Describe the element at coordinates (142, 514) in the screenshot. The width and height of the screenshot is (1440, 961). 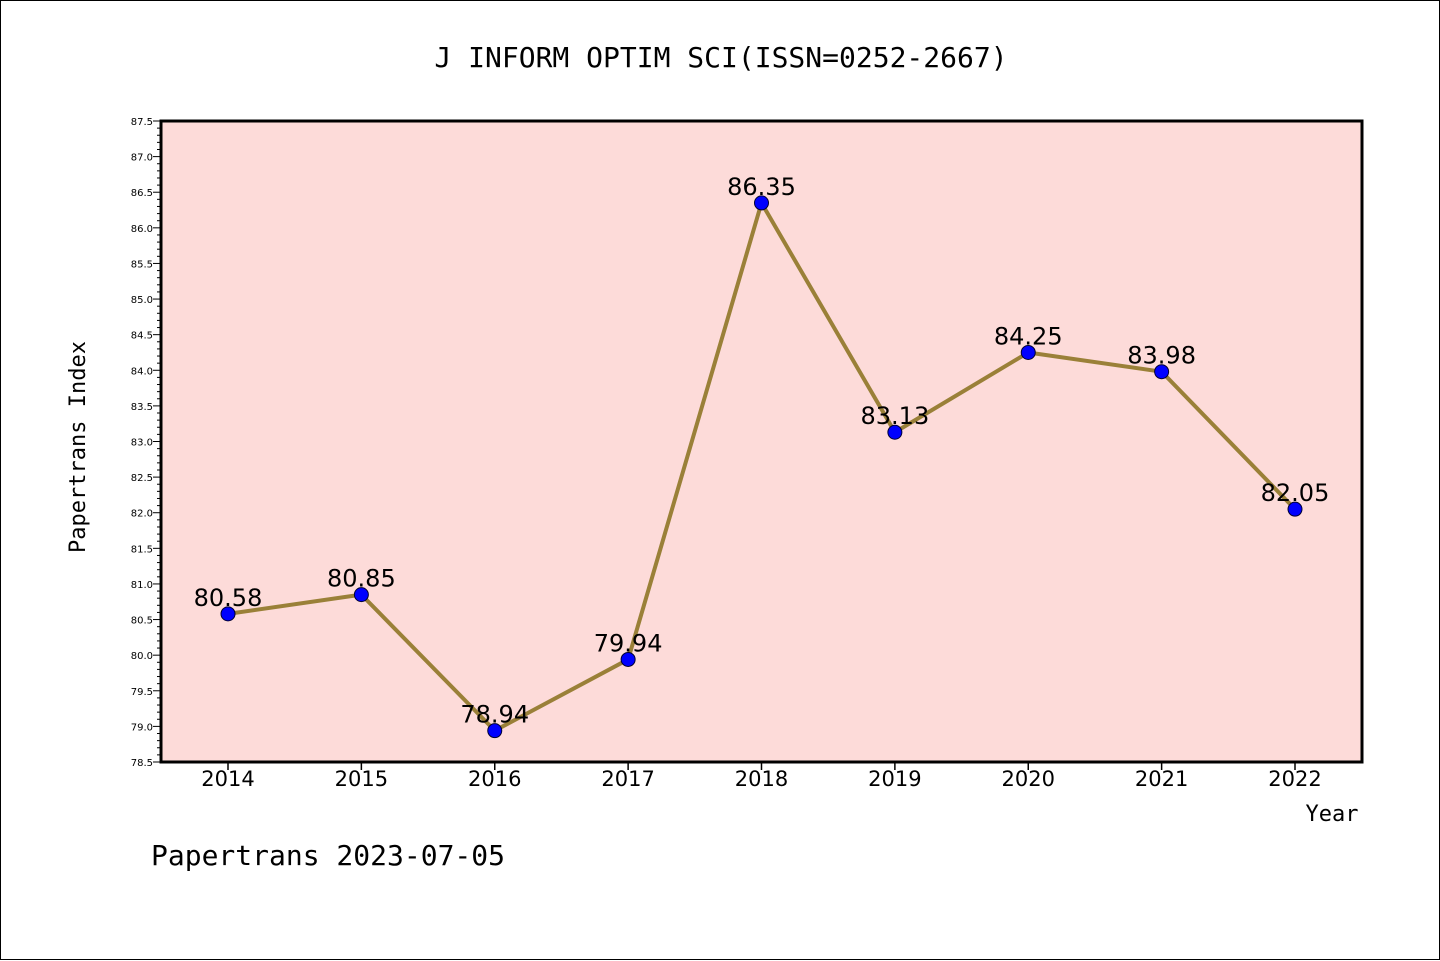
I see `y-tick-label: 82.0` at that location.